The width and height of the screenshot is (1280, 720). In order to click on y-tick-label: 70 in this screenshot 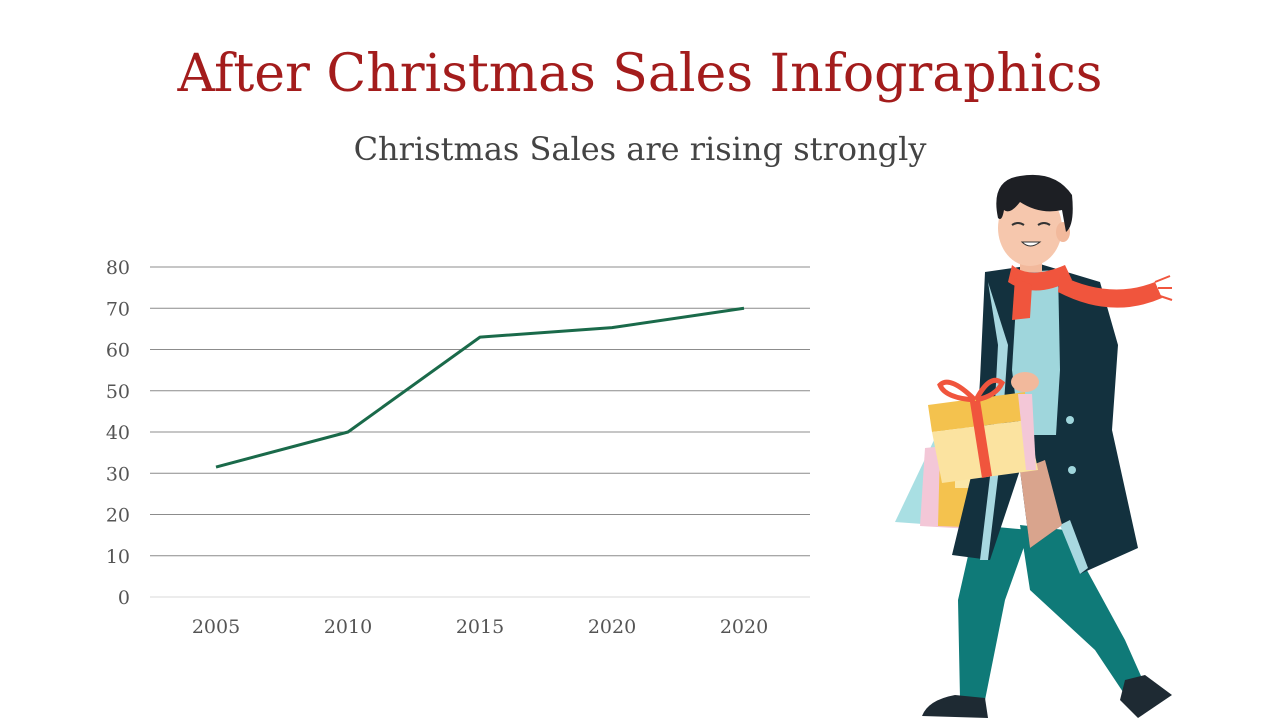, I will do `click(118, 309)`.